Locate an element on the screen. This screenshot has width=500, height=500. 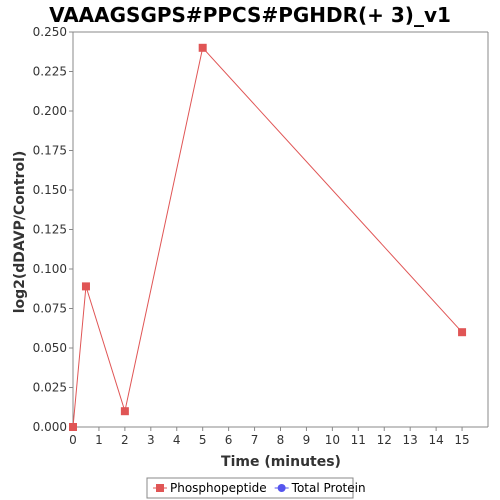
y-tick-label: 0.250 is located at coordinates (50, 32).